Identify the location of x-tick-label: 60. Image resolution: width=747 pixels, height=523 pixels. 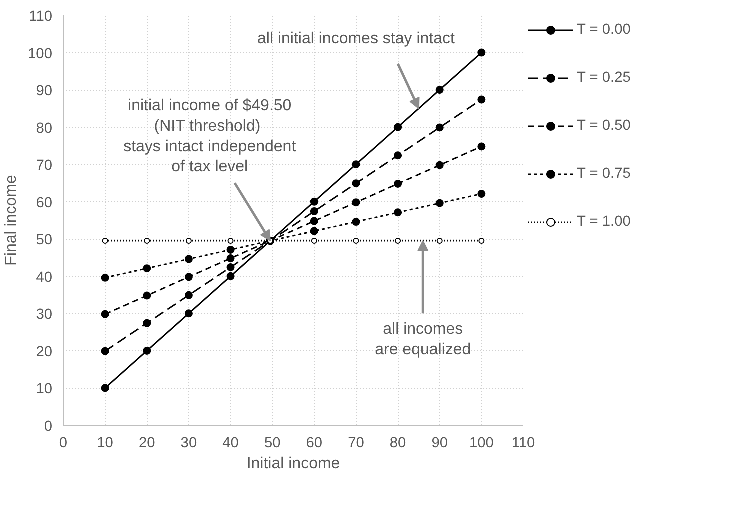
(314, 444).